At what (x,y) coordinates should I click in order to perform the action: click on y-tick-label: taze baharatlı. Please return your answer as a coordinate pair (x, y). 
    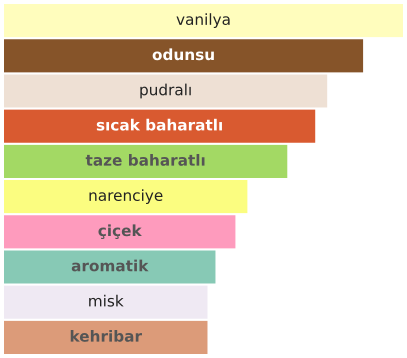
    Looking at the image, I should click on (145, 160).